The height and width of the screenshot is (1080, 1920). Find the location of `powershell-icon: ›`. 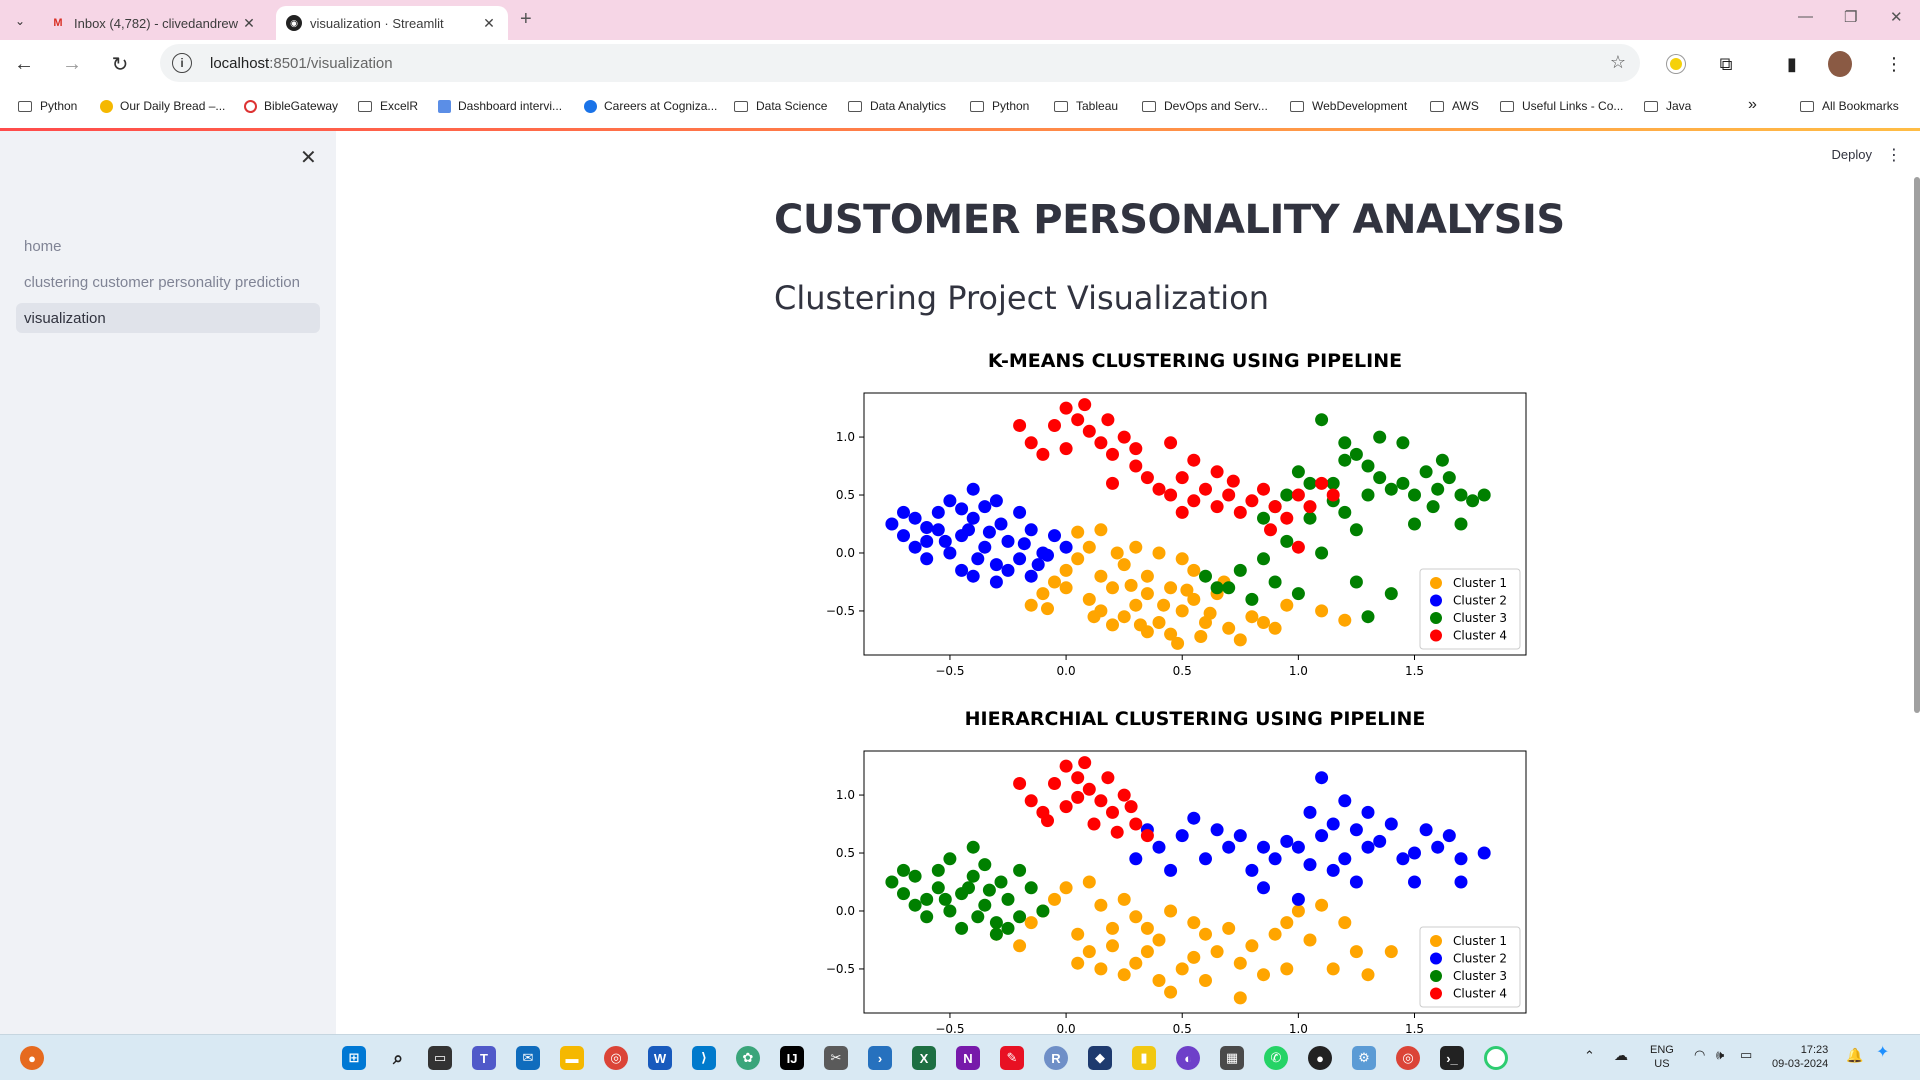

powershell-icon: › is located at coordinates (880, 1058).